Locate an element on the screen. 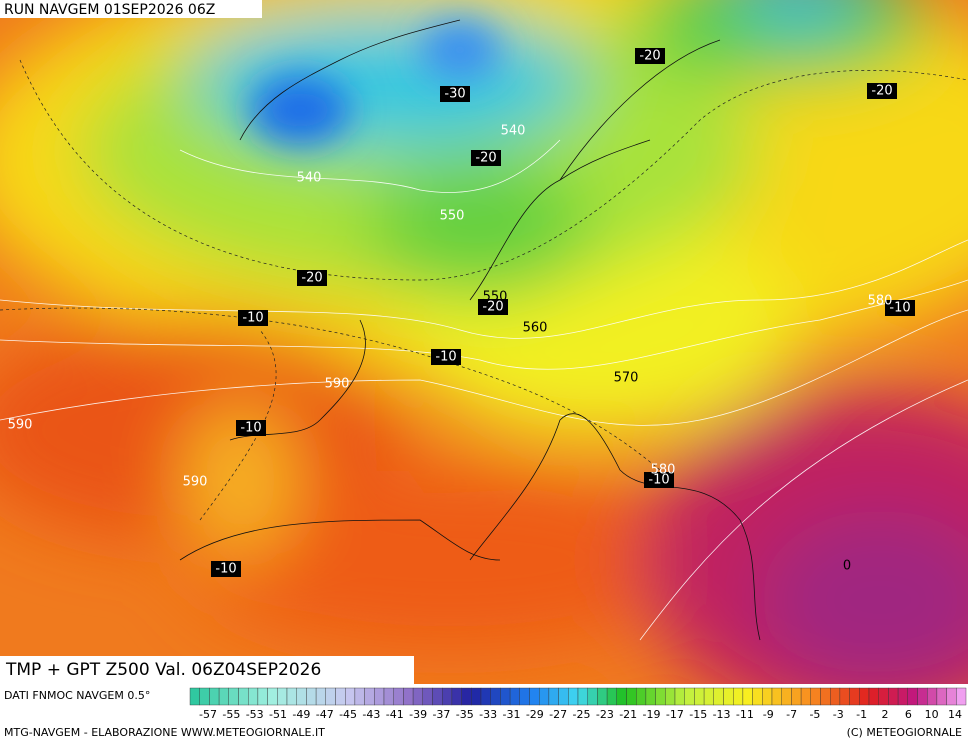 Image resolution: width=968 pixels, height=749 pixels. legend-label: -21 is located at coordinates (628, 714).